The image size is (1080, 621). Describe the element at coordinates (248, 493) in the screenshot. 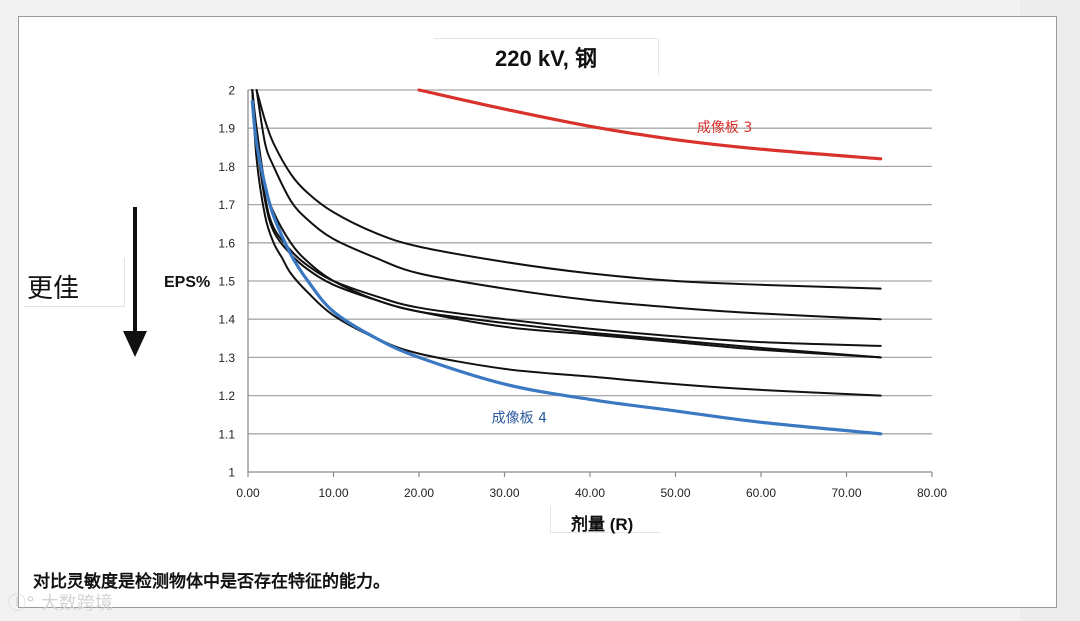

I see `x-tick-label: 0.00` at that location.